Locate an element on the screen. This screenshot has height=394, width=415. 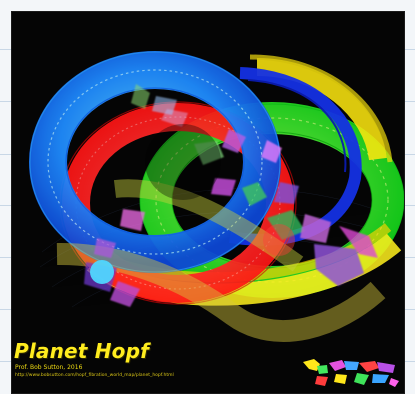
poster-credit: Prof. Bob Sutton, 2016 is located at coordinates (49, 367).